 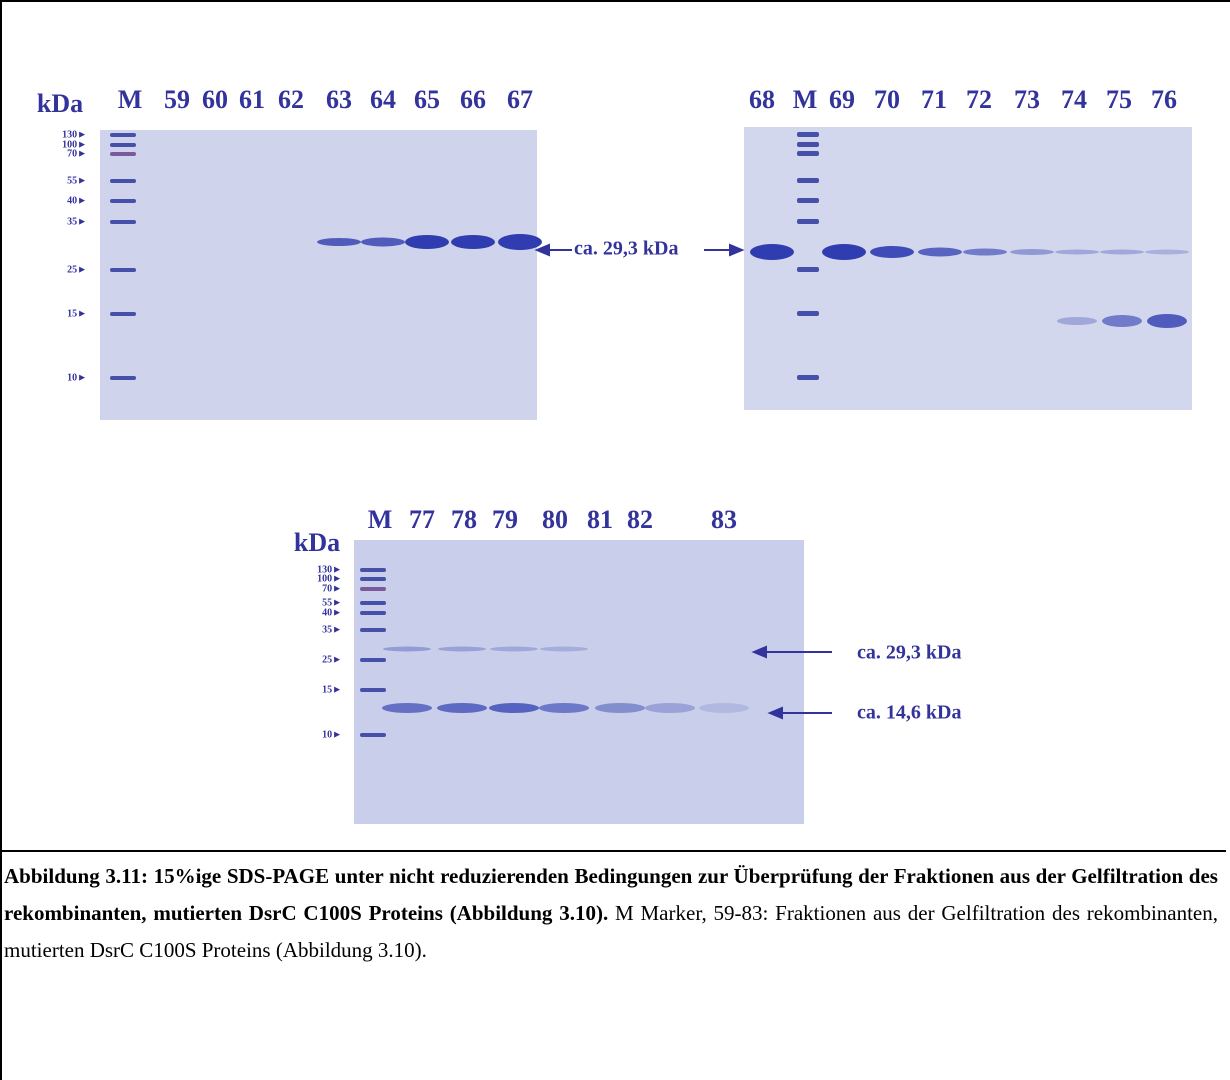 I want to click on lane-label: 80, so click(x=555, y=519).